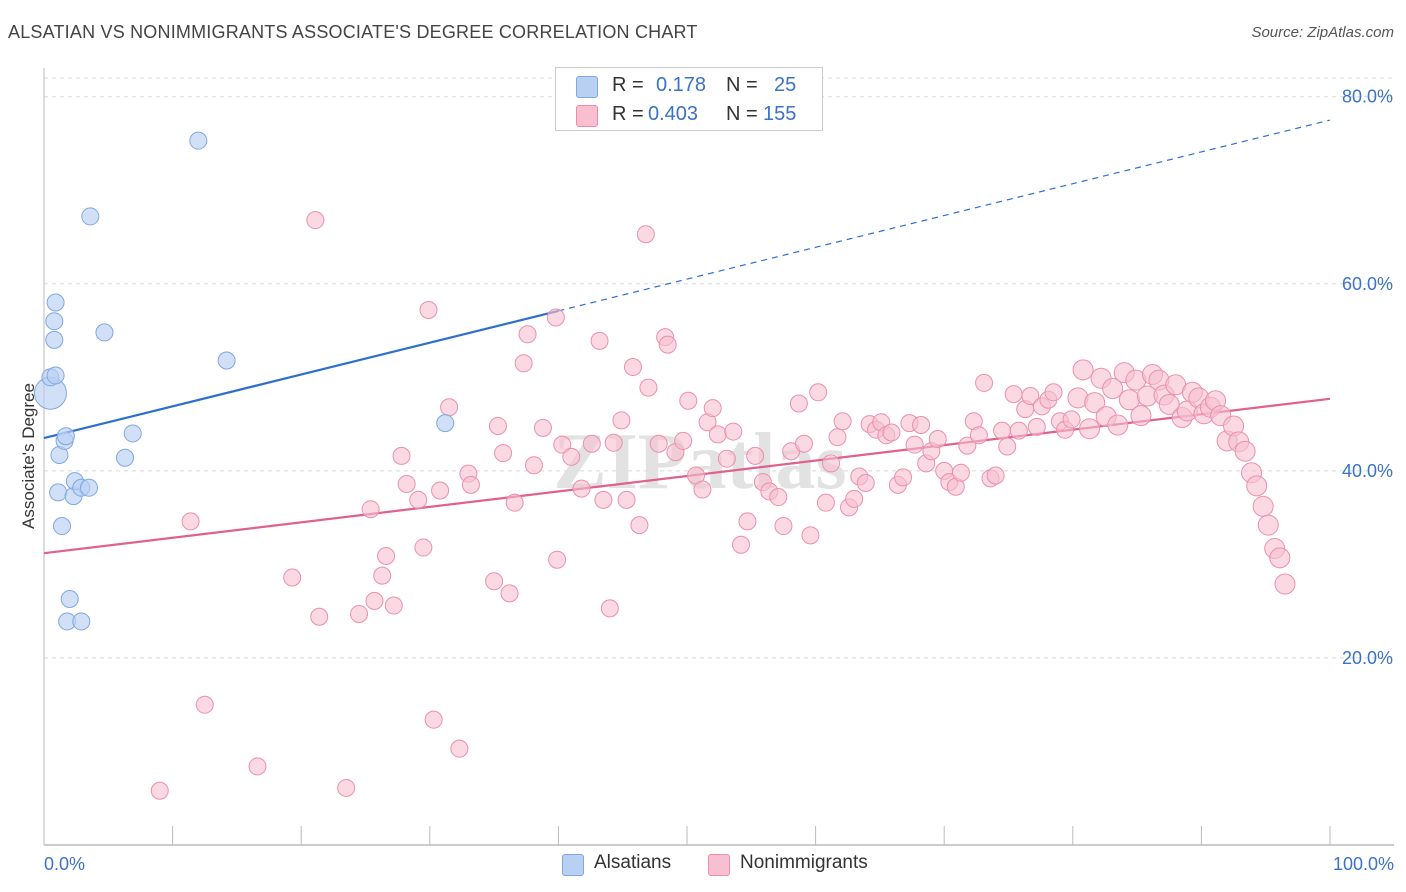 Image resolution: width=1406 pixels, height=892 pixels. I want to click on y-tick-label: 20.0%, so click(1367, 658).